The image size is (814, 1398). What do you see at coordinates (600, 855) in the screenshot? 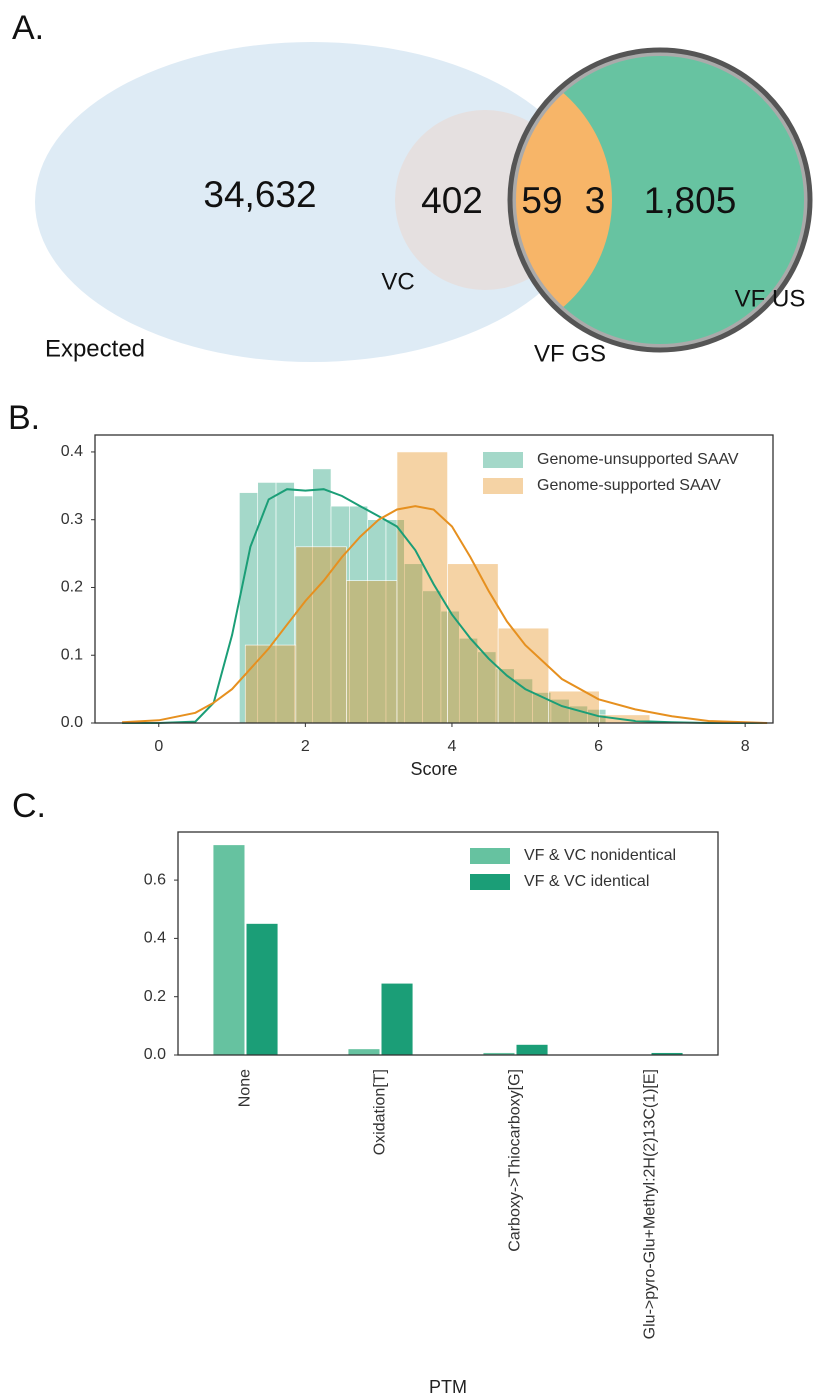
I see `legend-label: VF & VC nonidentical` at bounding box center [600, 855].